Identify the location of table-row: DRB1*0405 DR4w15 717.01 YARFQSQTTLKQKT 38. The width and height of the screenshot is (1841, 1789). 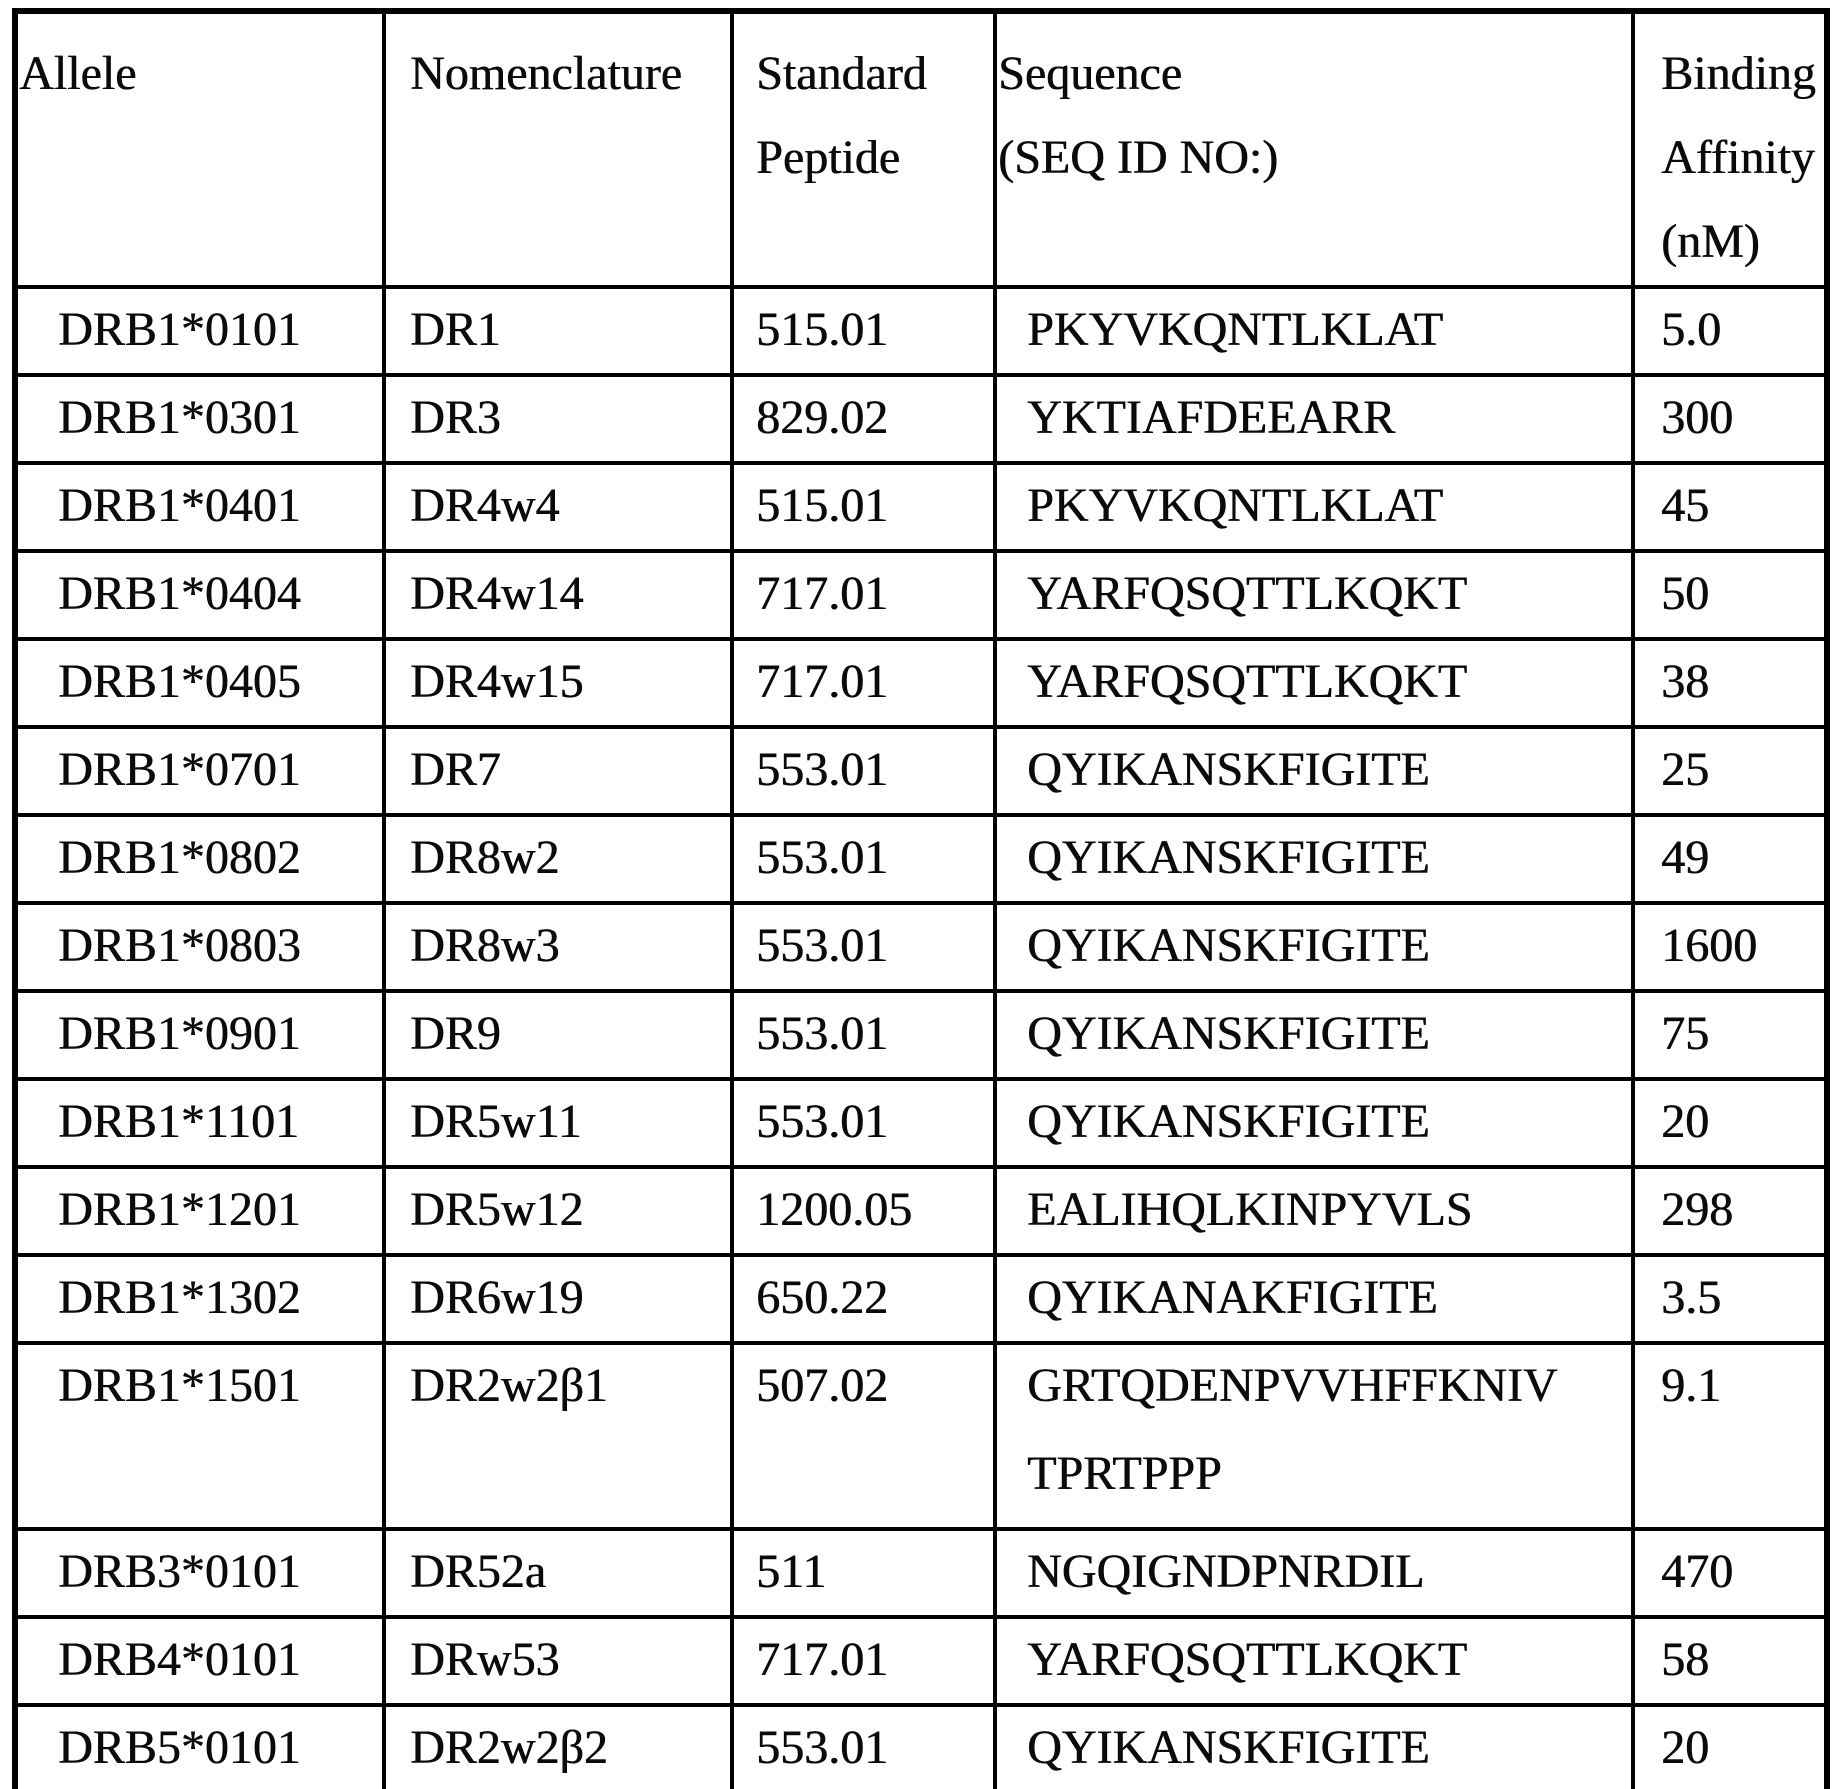
(921, 683).